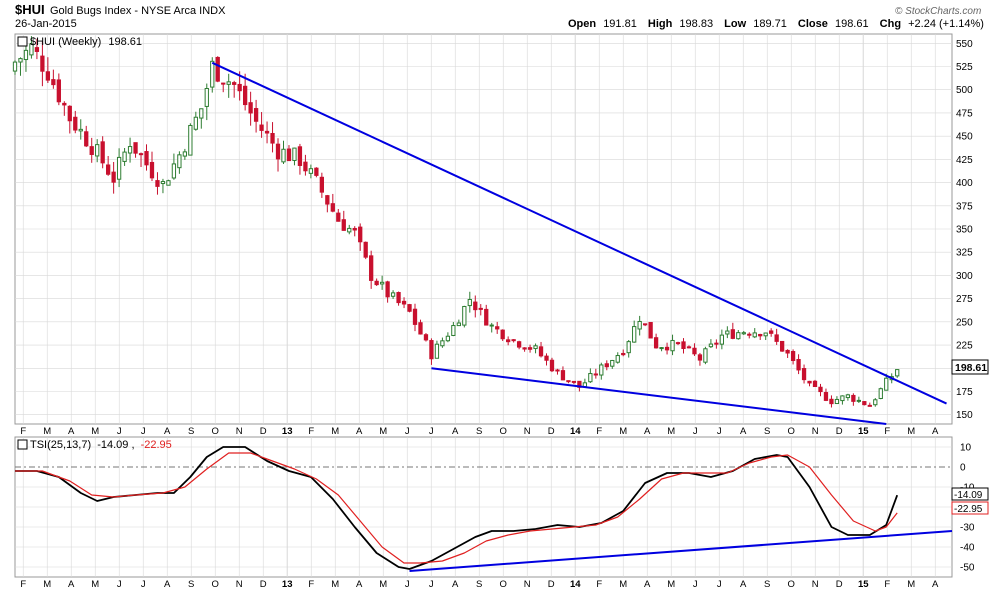 This screenshot has width=990, height=596. Describe the element at coordinates (735, 24) in the screenshot. I see `low-label: Low` at that location.